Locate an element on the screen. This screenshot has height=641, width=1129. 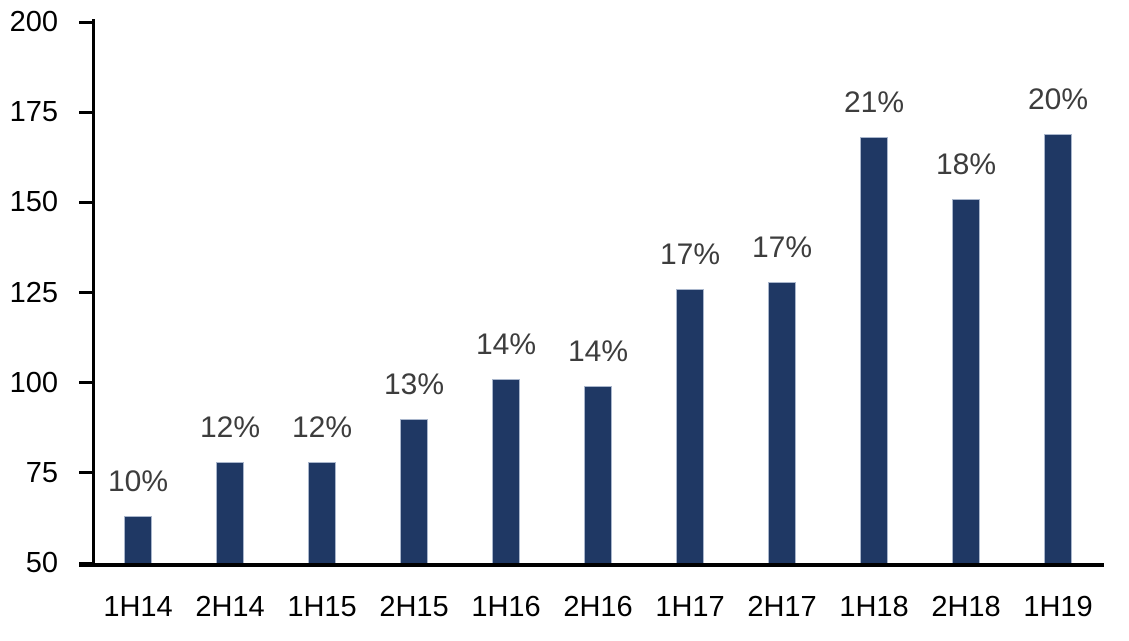
y-tick-label: 150 is located at coordinates (33, 202).